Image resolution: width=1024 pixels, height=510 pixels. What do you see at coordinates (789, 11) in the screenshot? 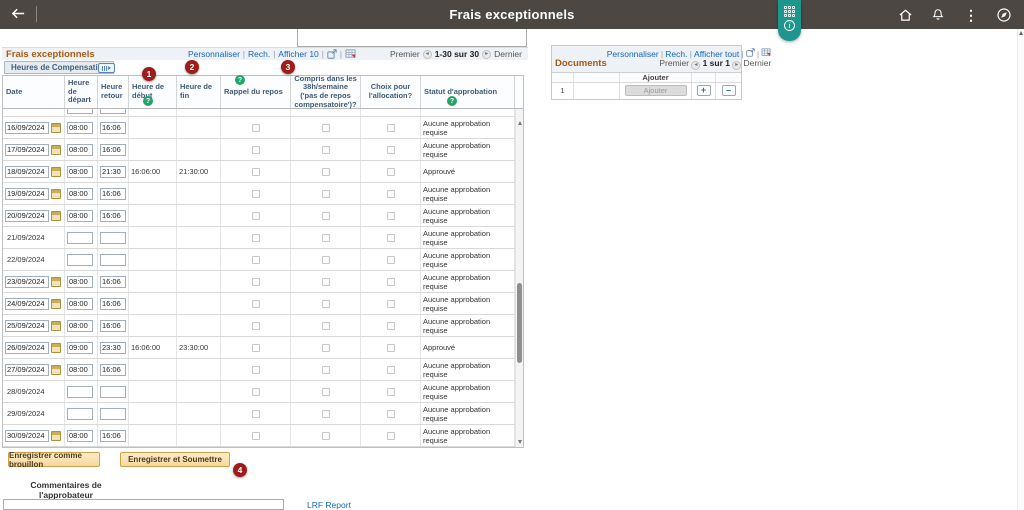
I see `grid-dots-icon` at bounding box center [789, 11].